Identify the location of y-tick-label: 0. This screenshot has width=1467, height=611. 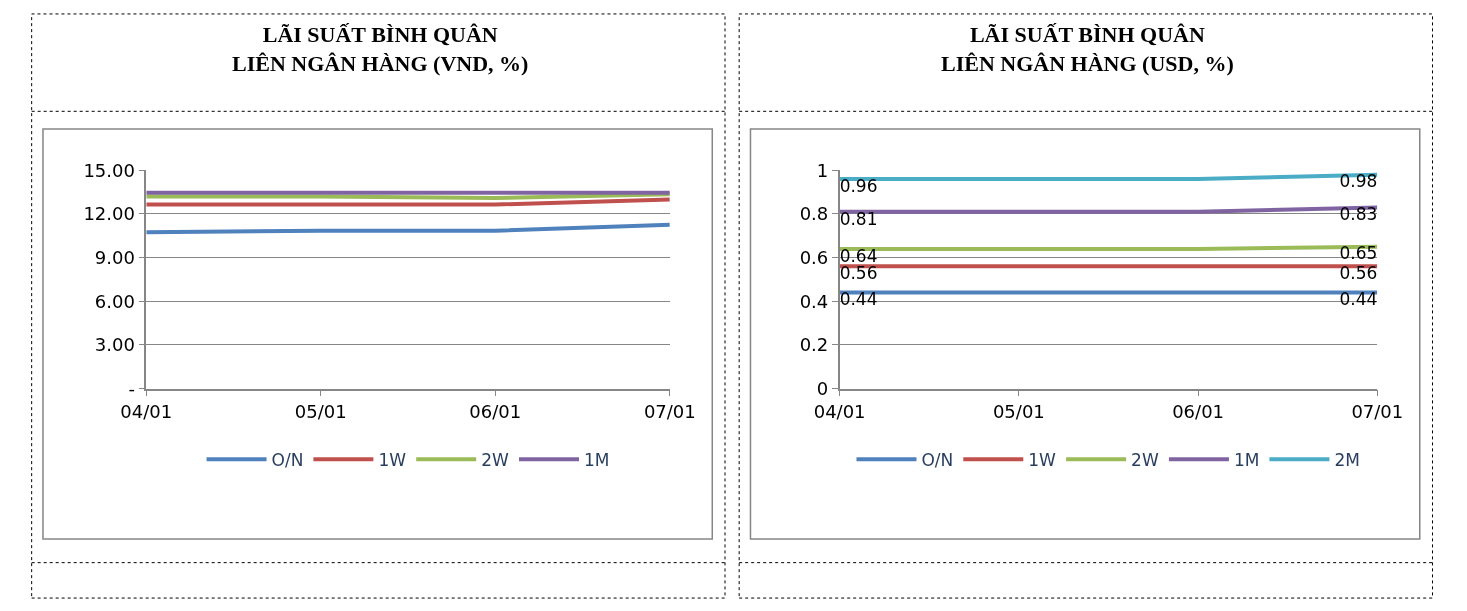
(822, 388).